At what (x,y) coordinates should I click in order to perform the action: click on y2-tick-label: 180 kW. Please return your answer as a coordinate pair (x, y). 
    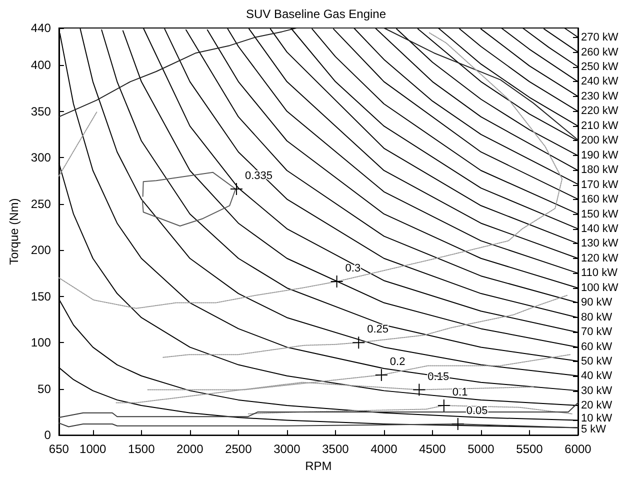
    Looking at the image, I should click on (600, 170).